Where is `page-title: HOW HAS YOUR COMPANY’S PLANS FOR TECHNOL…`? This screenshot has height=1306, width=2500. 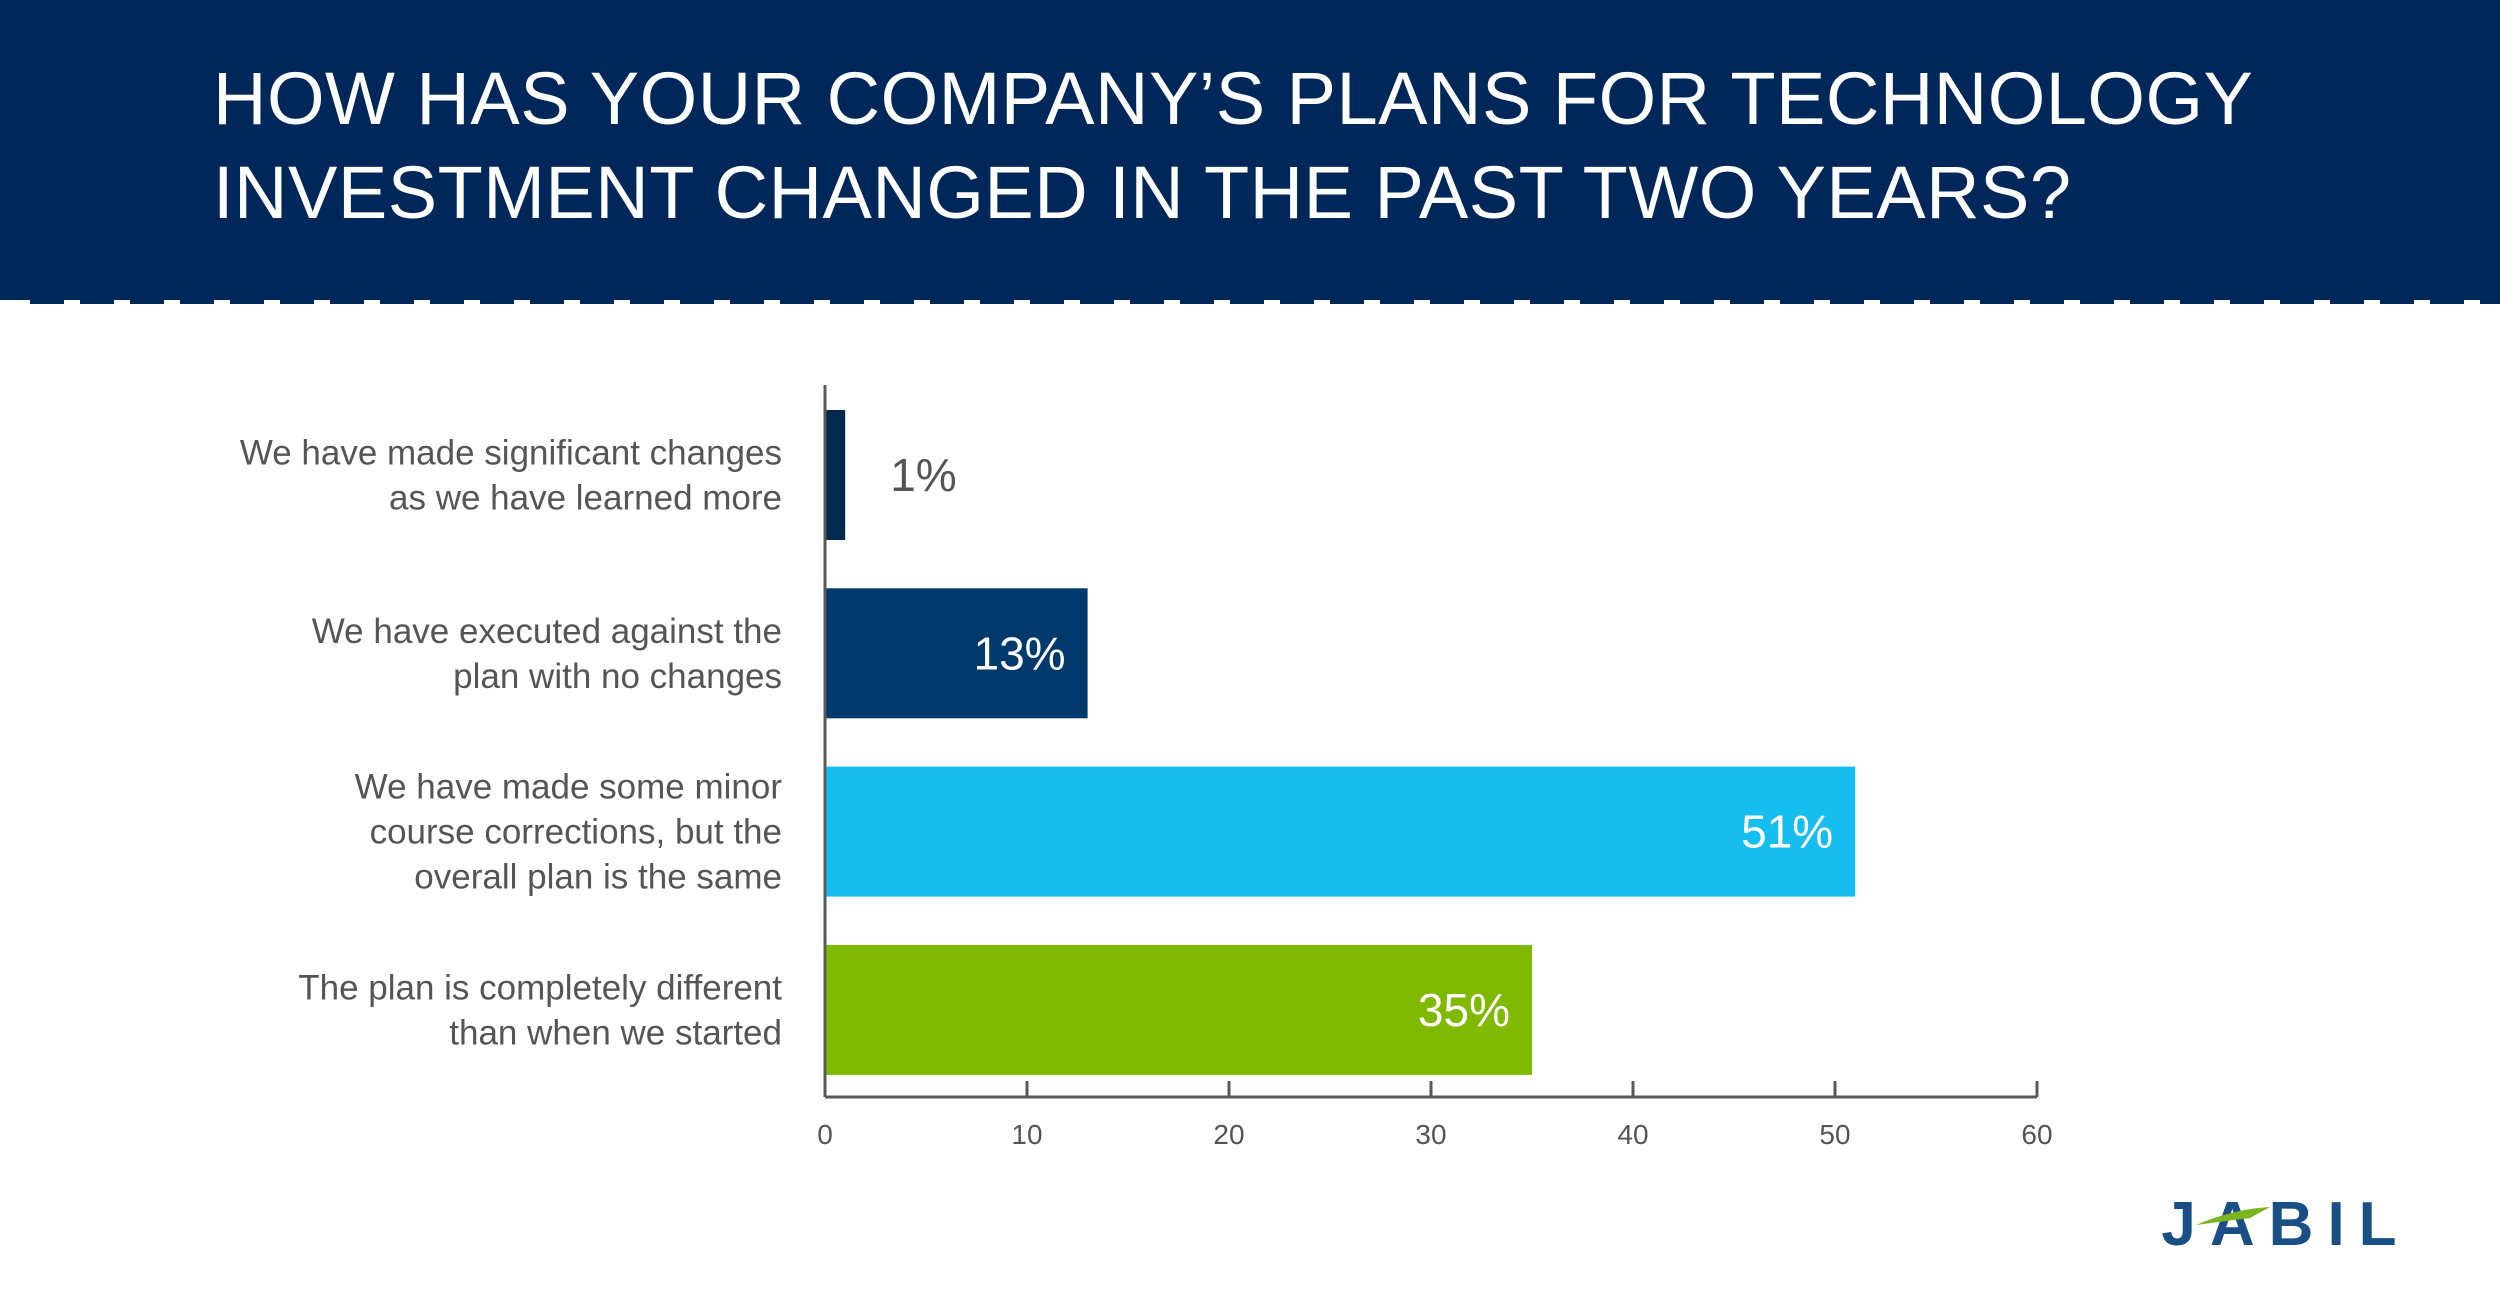 page-title: HOW HAS YOUR COMPANY’S PLANS FOR TECHNOL… is located at coordinates (1263, 146).